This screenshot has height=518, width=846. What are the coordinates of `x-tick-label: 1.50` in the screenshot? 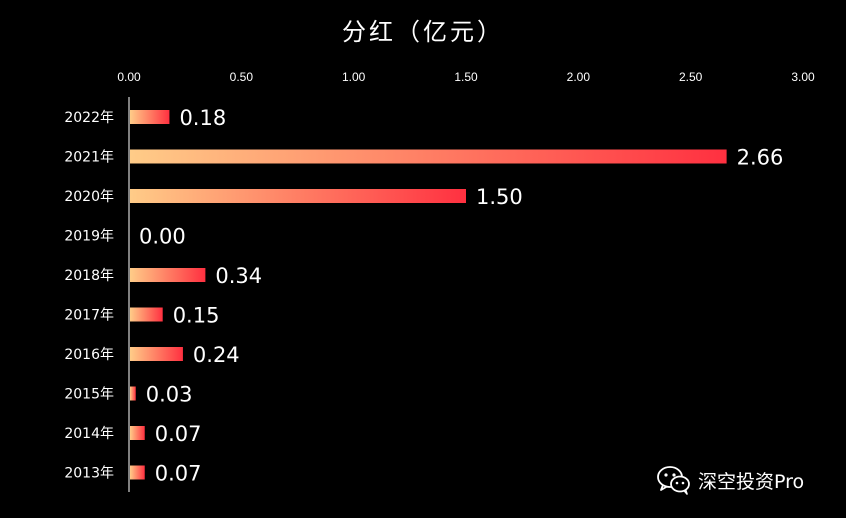 It's located at (466, 77).